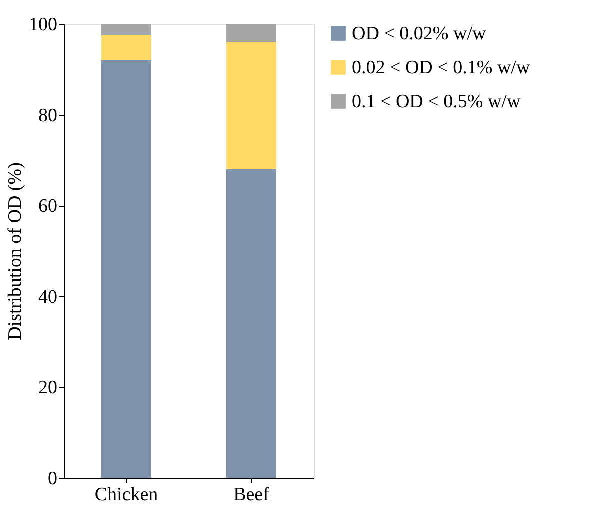  I want to click on legend-label: 0.02 < OD < 0.1% w/w, so click(441, 68).